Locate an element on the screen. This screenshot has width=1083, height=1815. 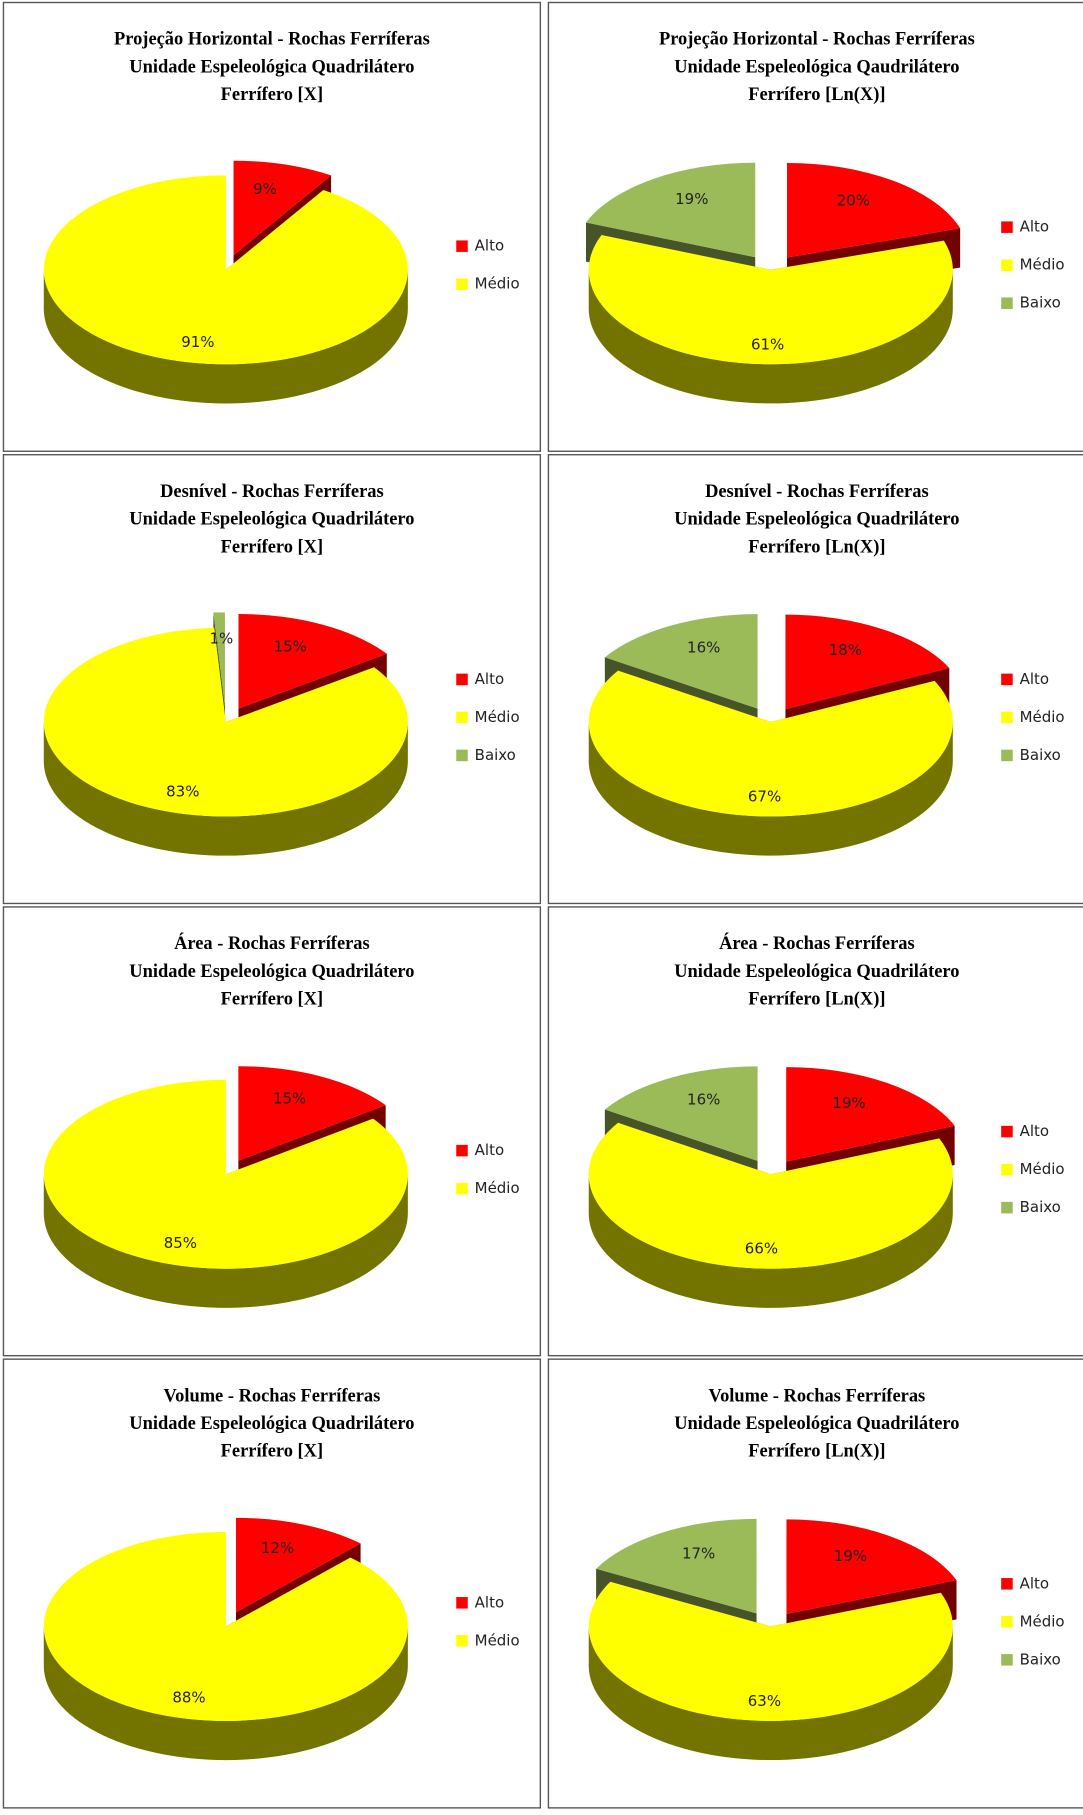
pie-labels: 18% 67% 16% is located at coordinates (774, 721).